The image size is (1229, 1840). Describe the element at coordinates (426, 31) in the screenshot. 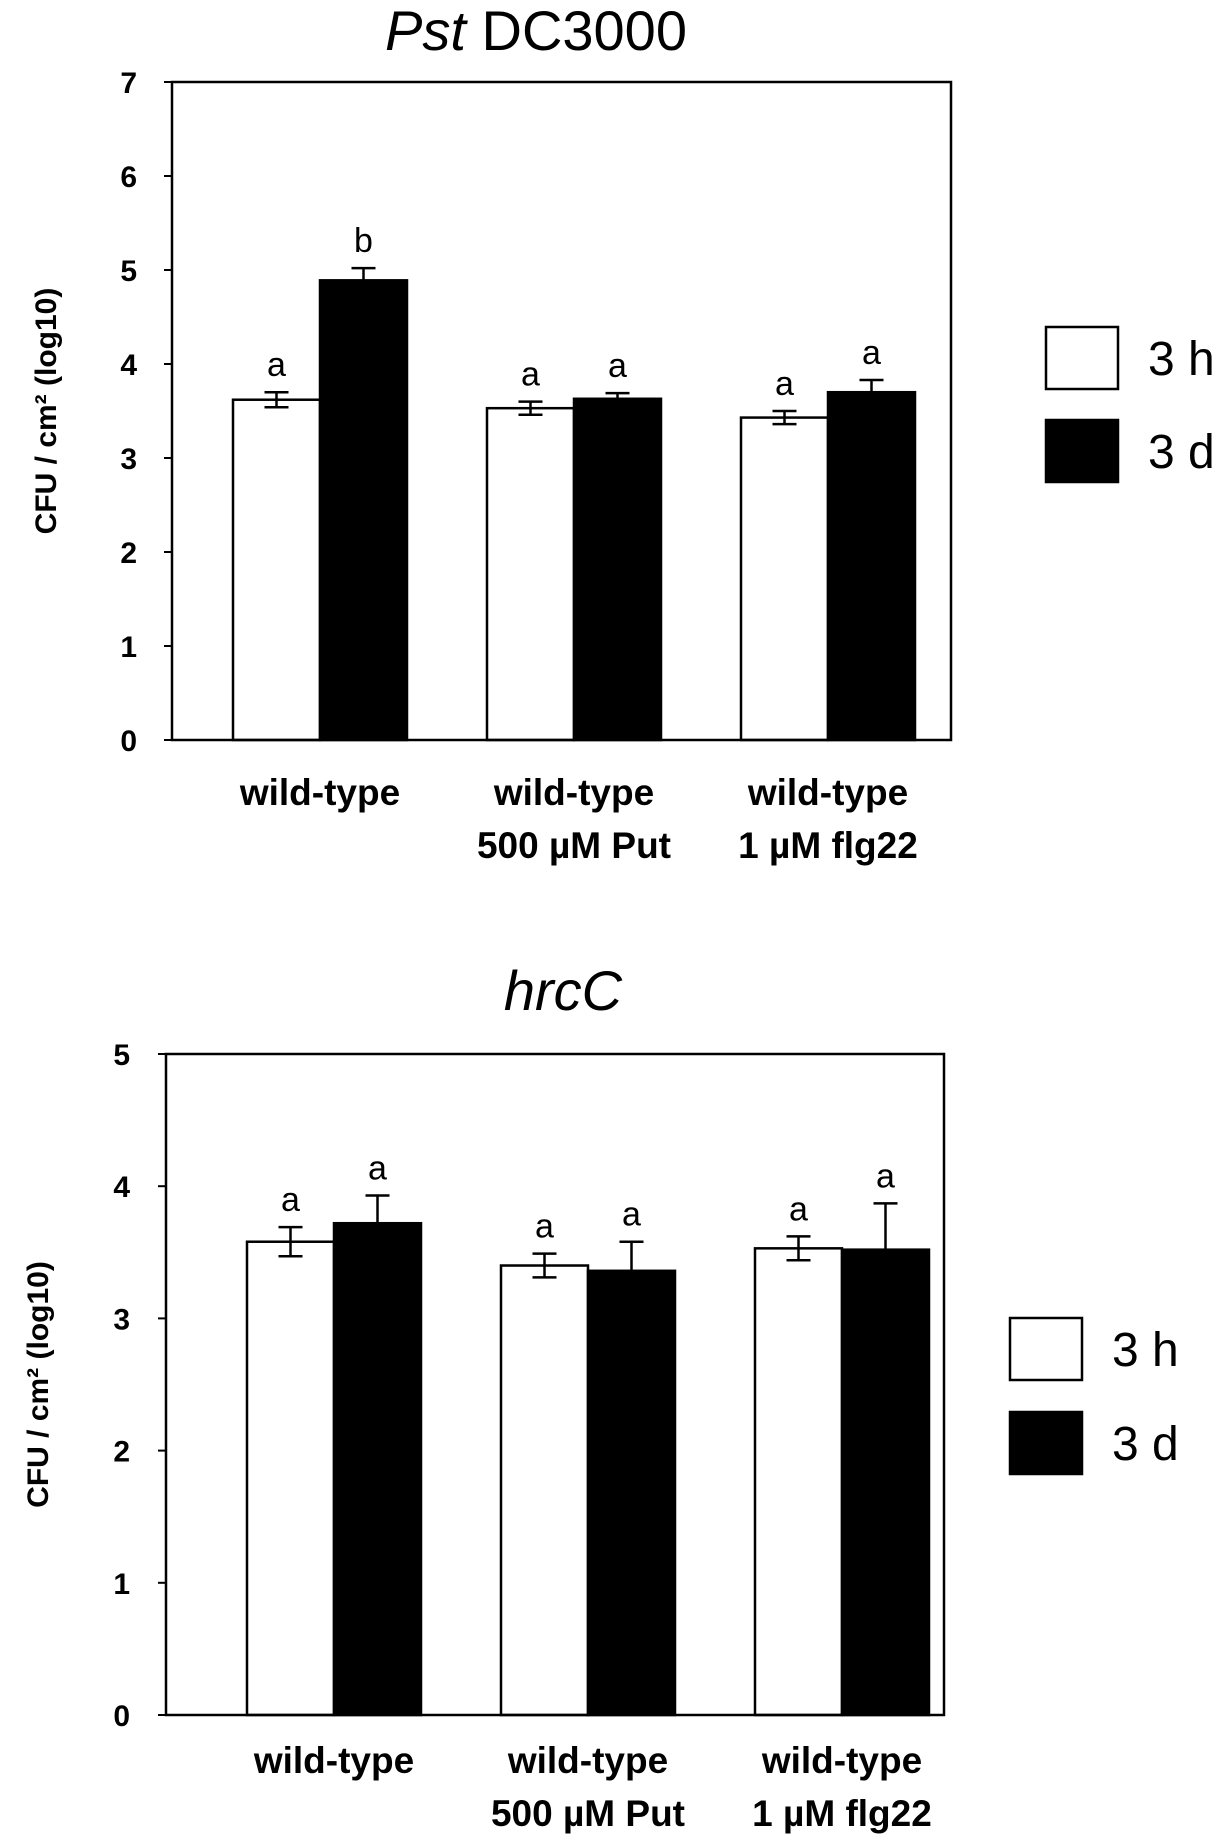

I see `chart-title-italic: Pst` at that location.